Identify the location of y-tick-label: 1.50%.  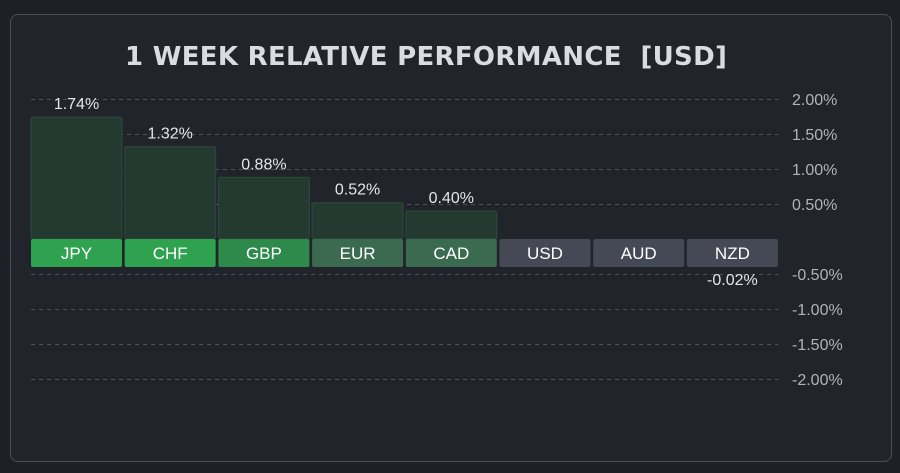
(814, 135).